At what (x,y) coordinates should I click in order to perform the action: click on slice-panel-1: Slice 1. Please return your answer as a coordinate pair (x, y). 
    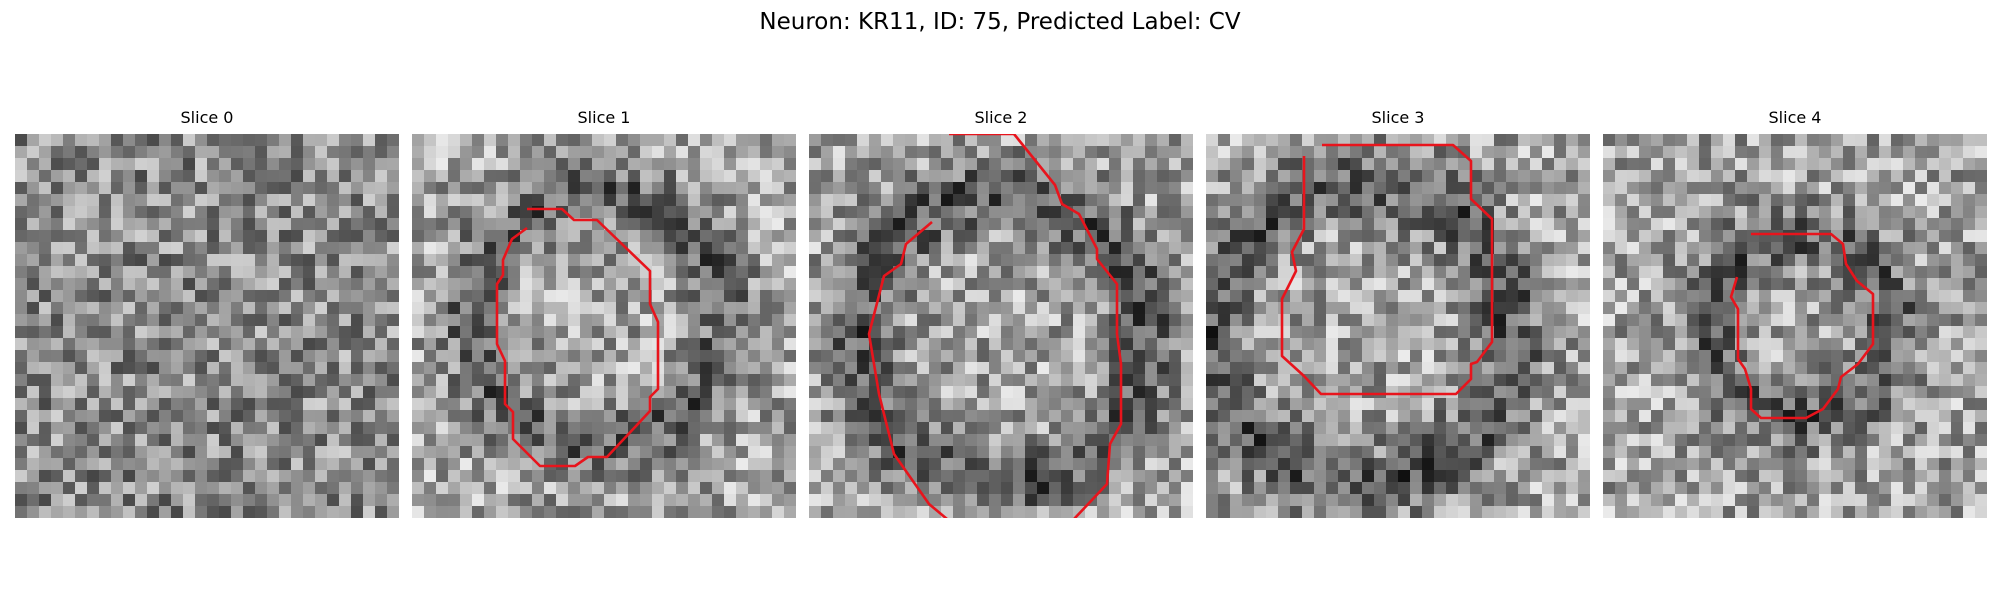
    Looking at the image, I should click on (604, 318).